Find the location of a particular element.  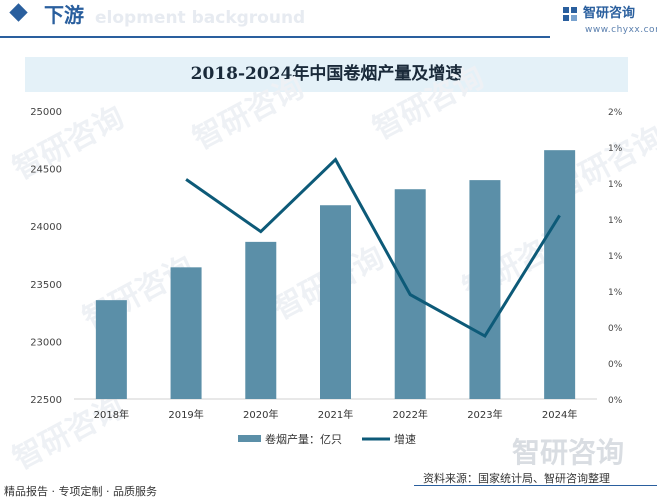

background-watermark-text: elopment background is located at coordinates (200, 18).